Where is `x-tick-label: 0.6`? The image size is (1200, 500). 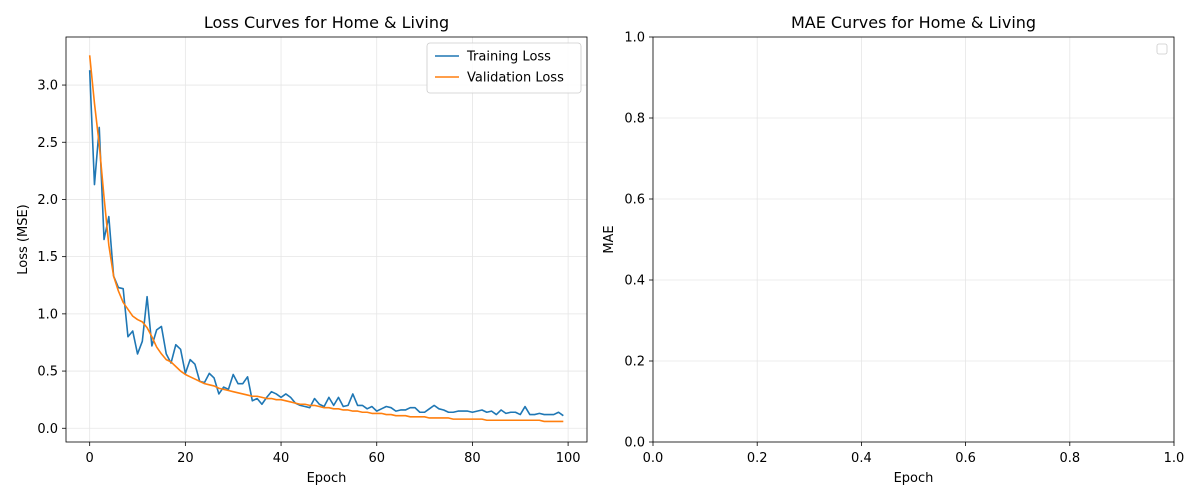
x-tick-label: 0.6 is located at coordinates (965, 458).